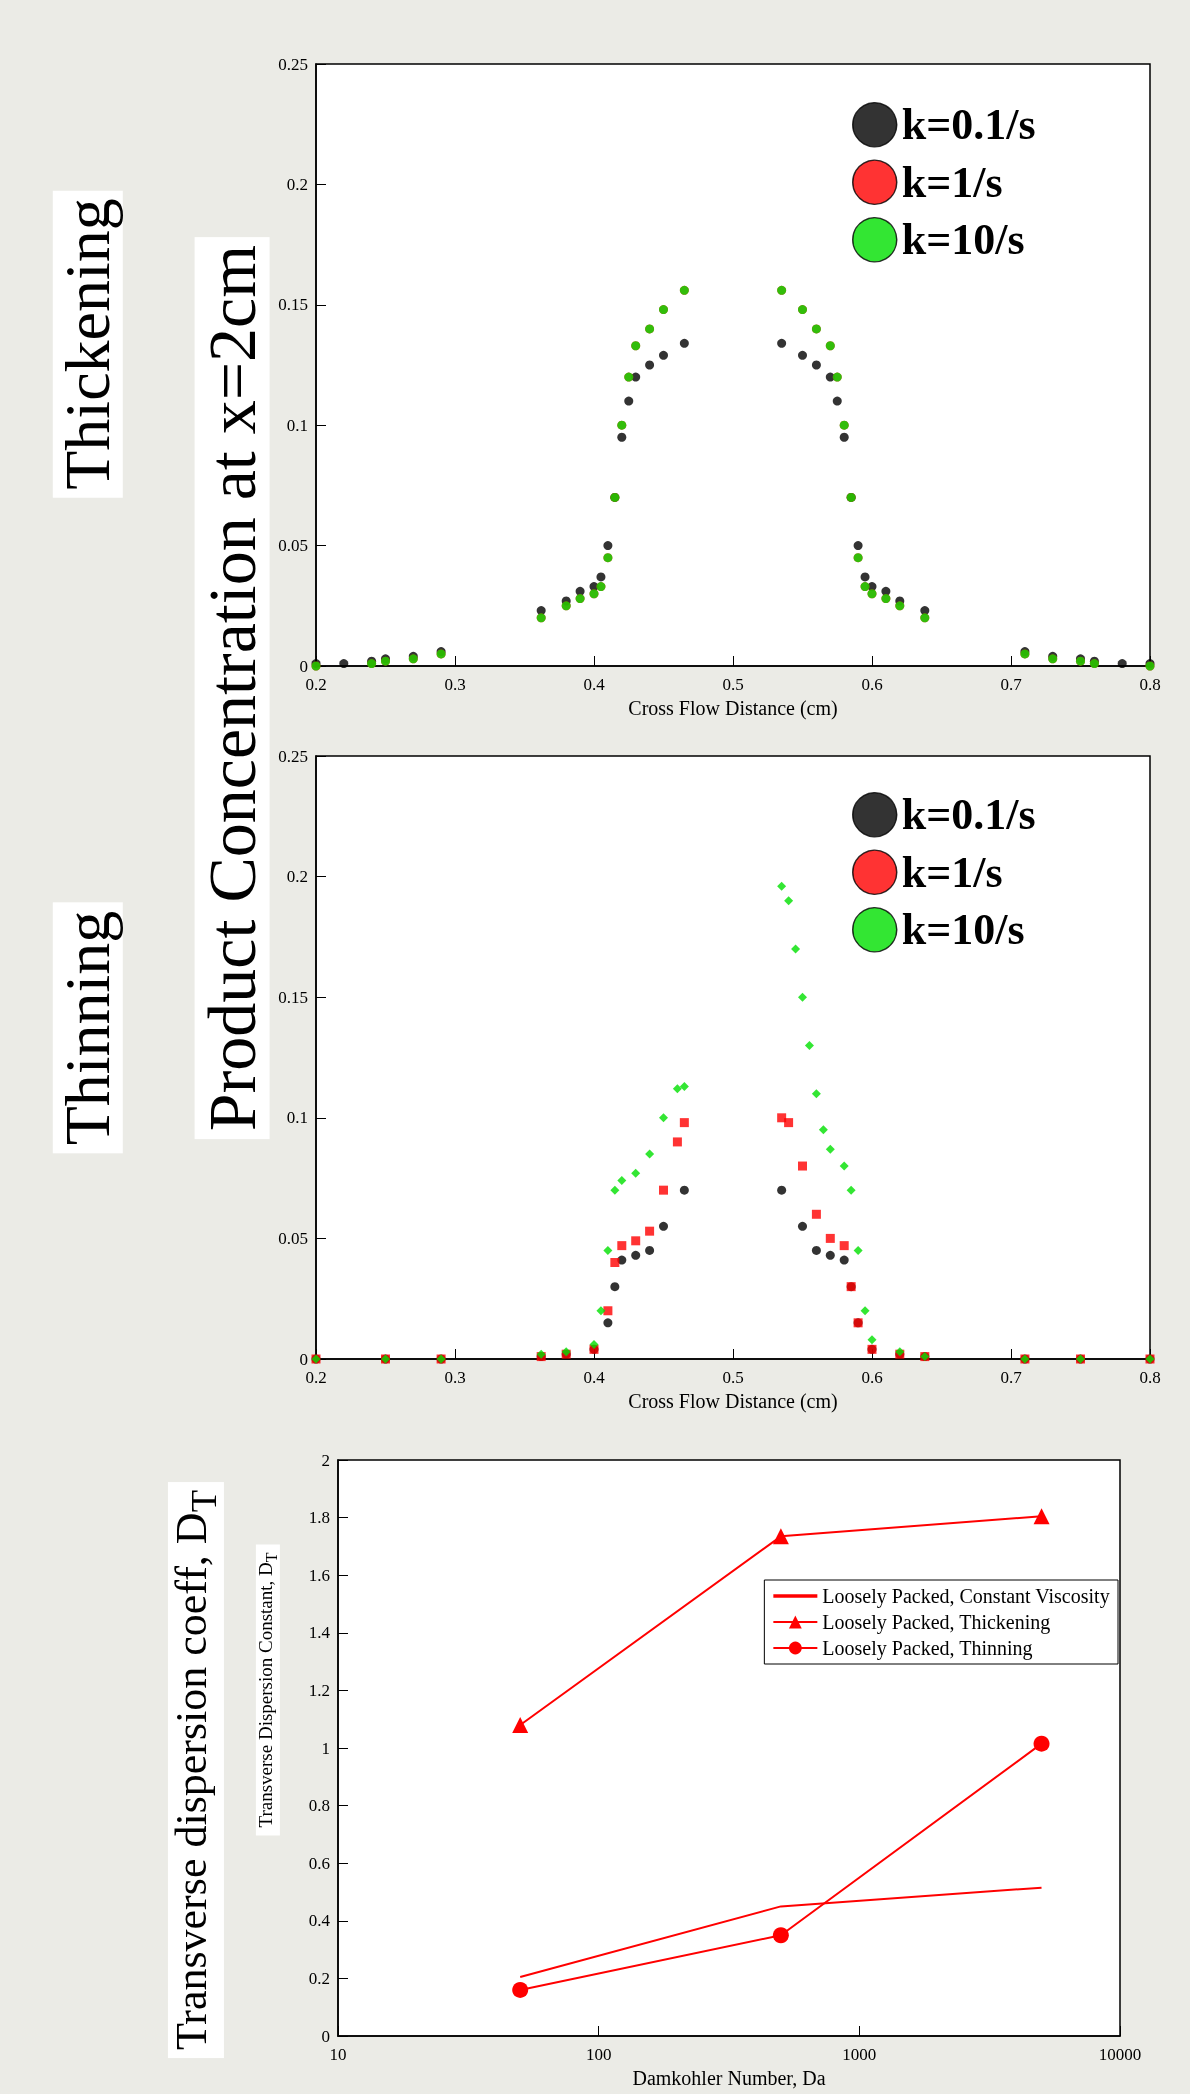 The width and height of the screenshot is (1190, 2094). Describe the element at coordinates (87, 1028) in the screenshot. I see `text: Thinning` at that location.